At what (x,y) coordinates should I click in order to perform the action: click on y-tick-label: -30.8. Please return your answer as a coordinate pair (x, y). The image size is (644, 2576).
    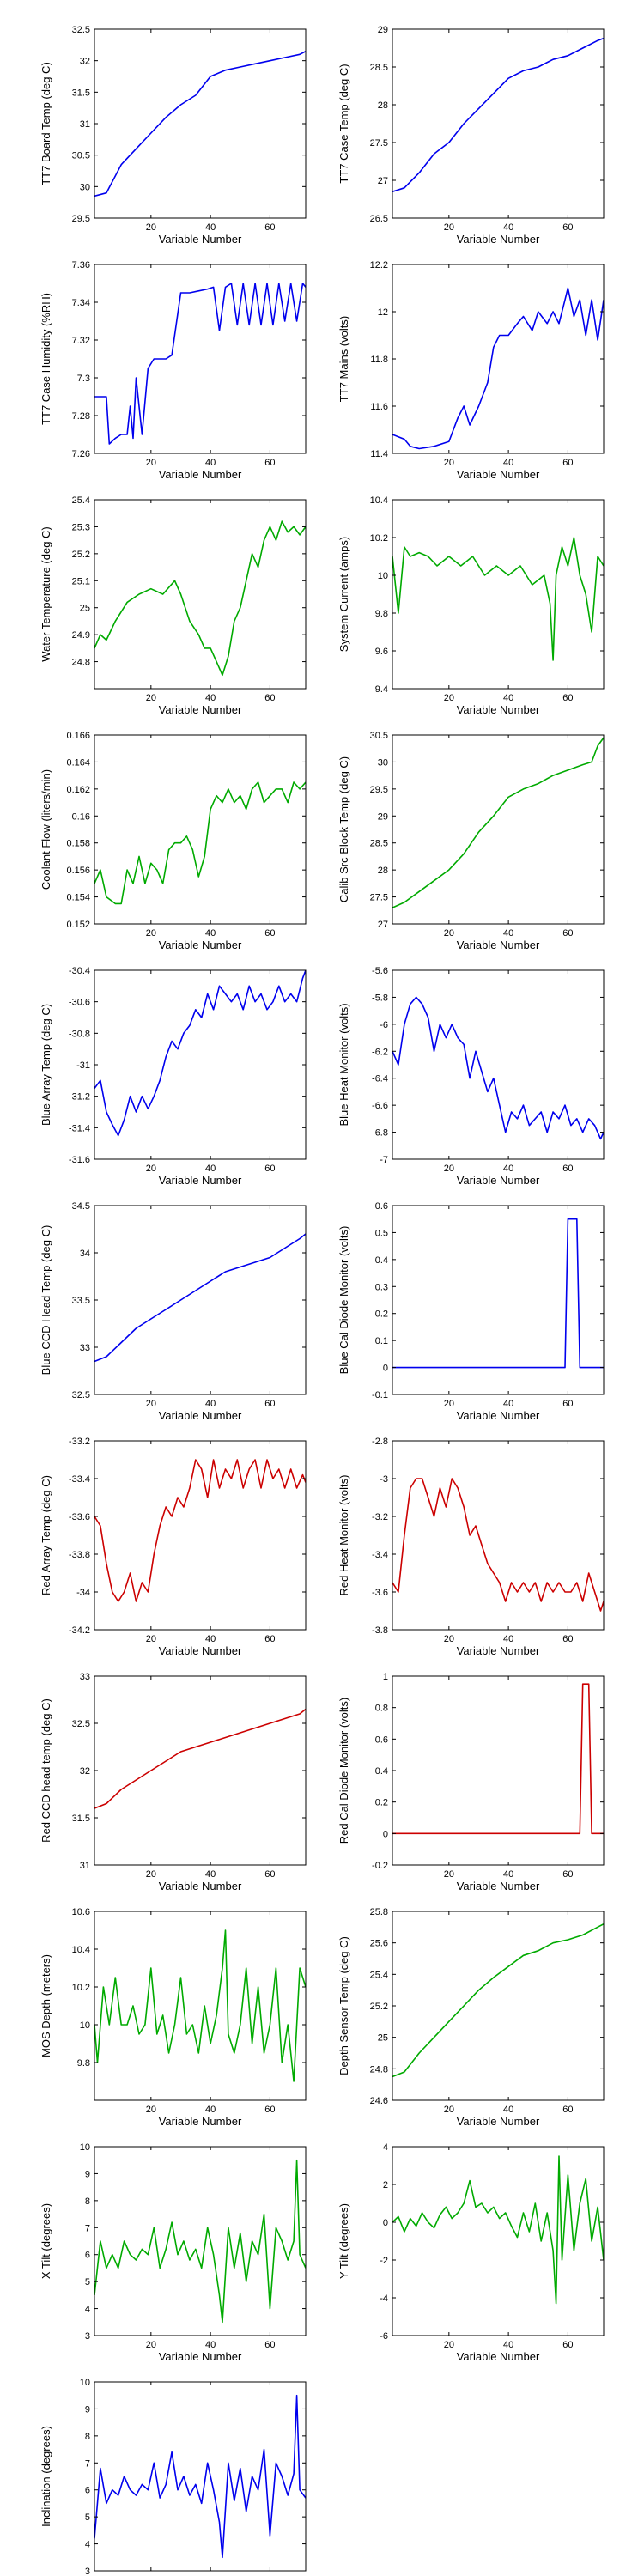
    Looking at the image, I should click on (79, 1034).